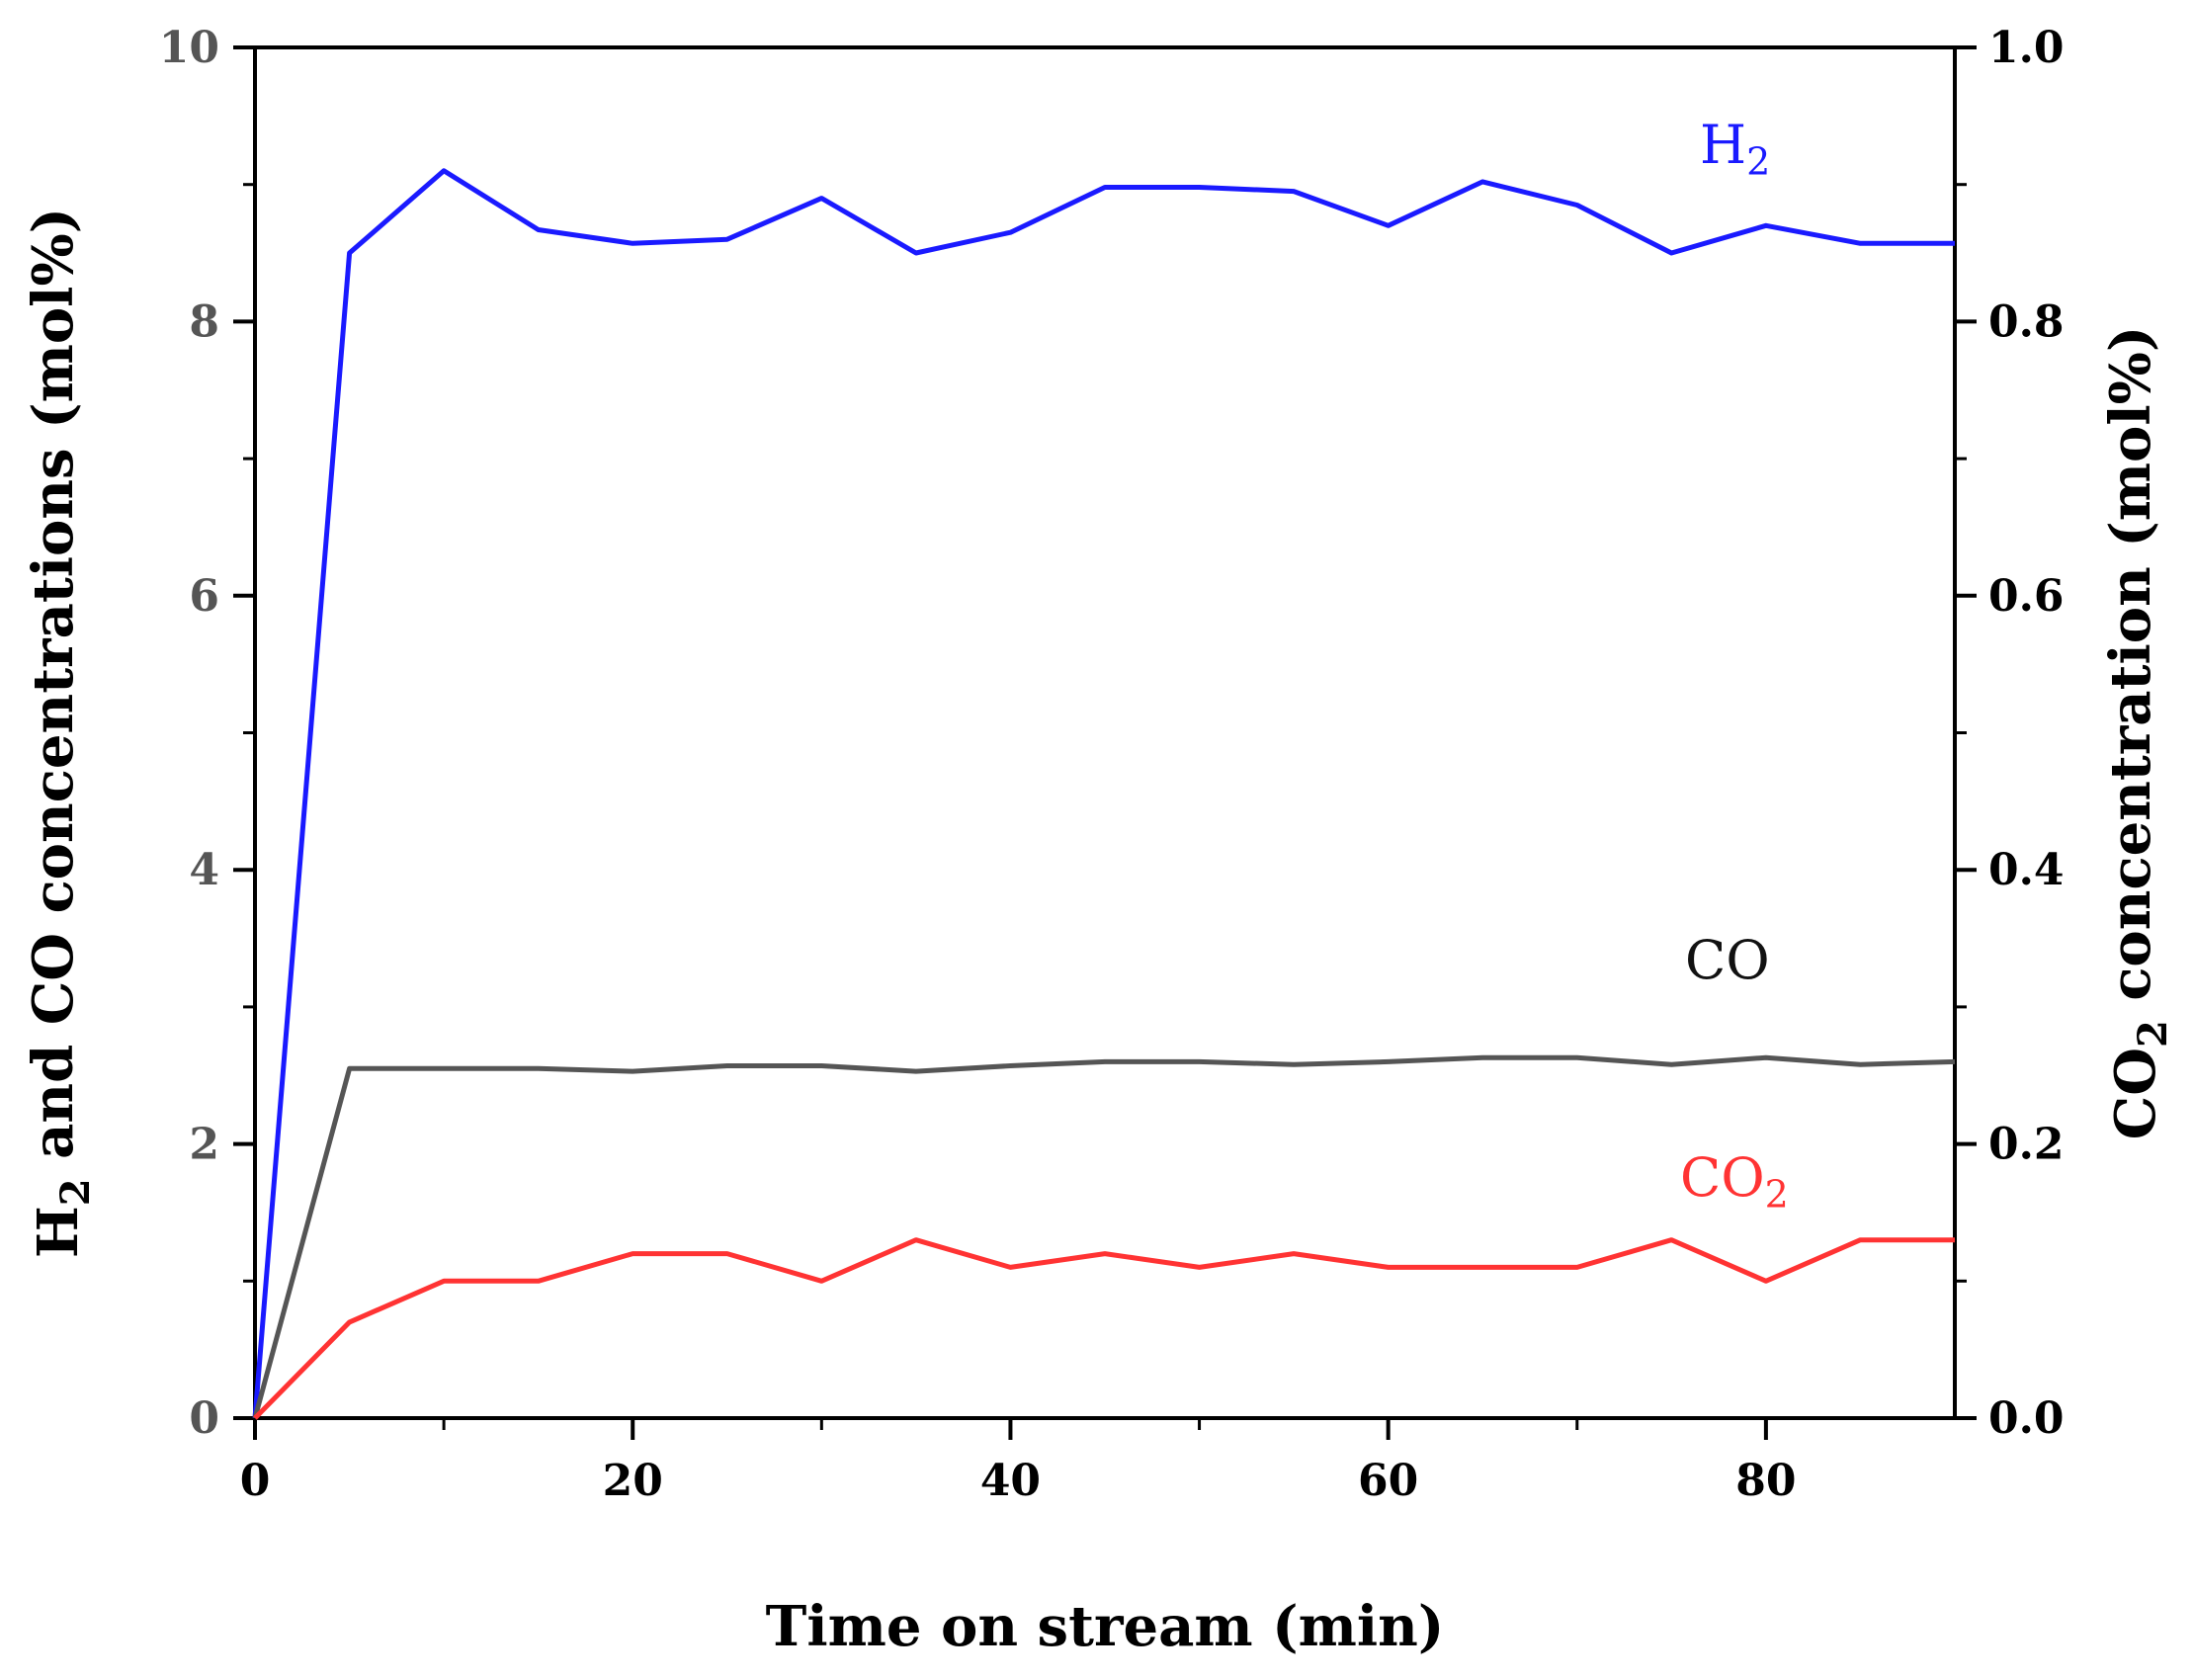  I want to click on y-left-tick-label: 0, so click(204, 1418).